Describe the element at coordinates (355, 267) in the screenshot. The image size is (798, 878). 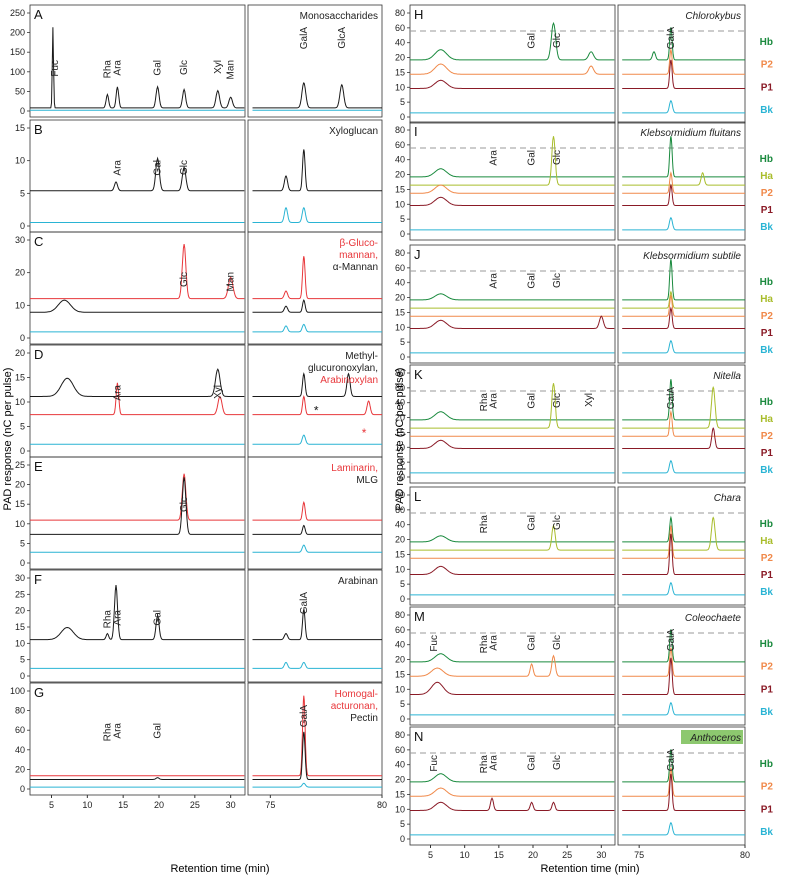
I see `panel-title-secondary: α-Mannan` at that location.